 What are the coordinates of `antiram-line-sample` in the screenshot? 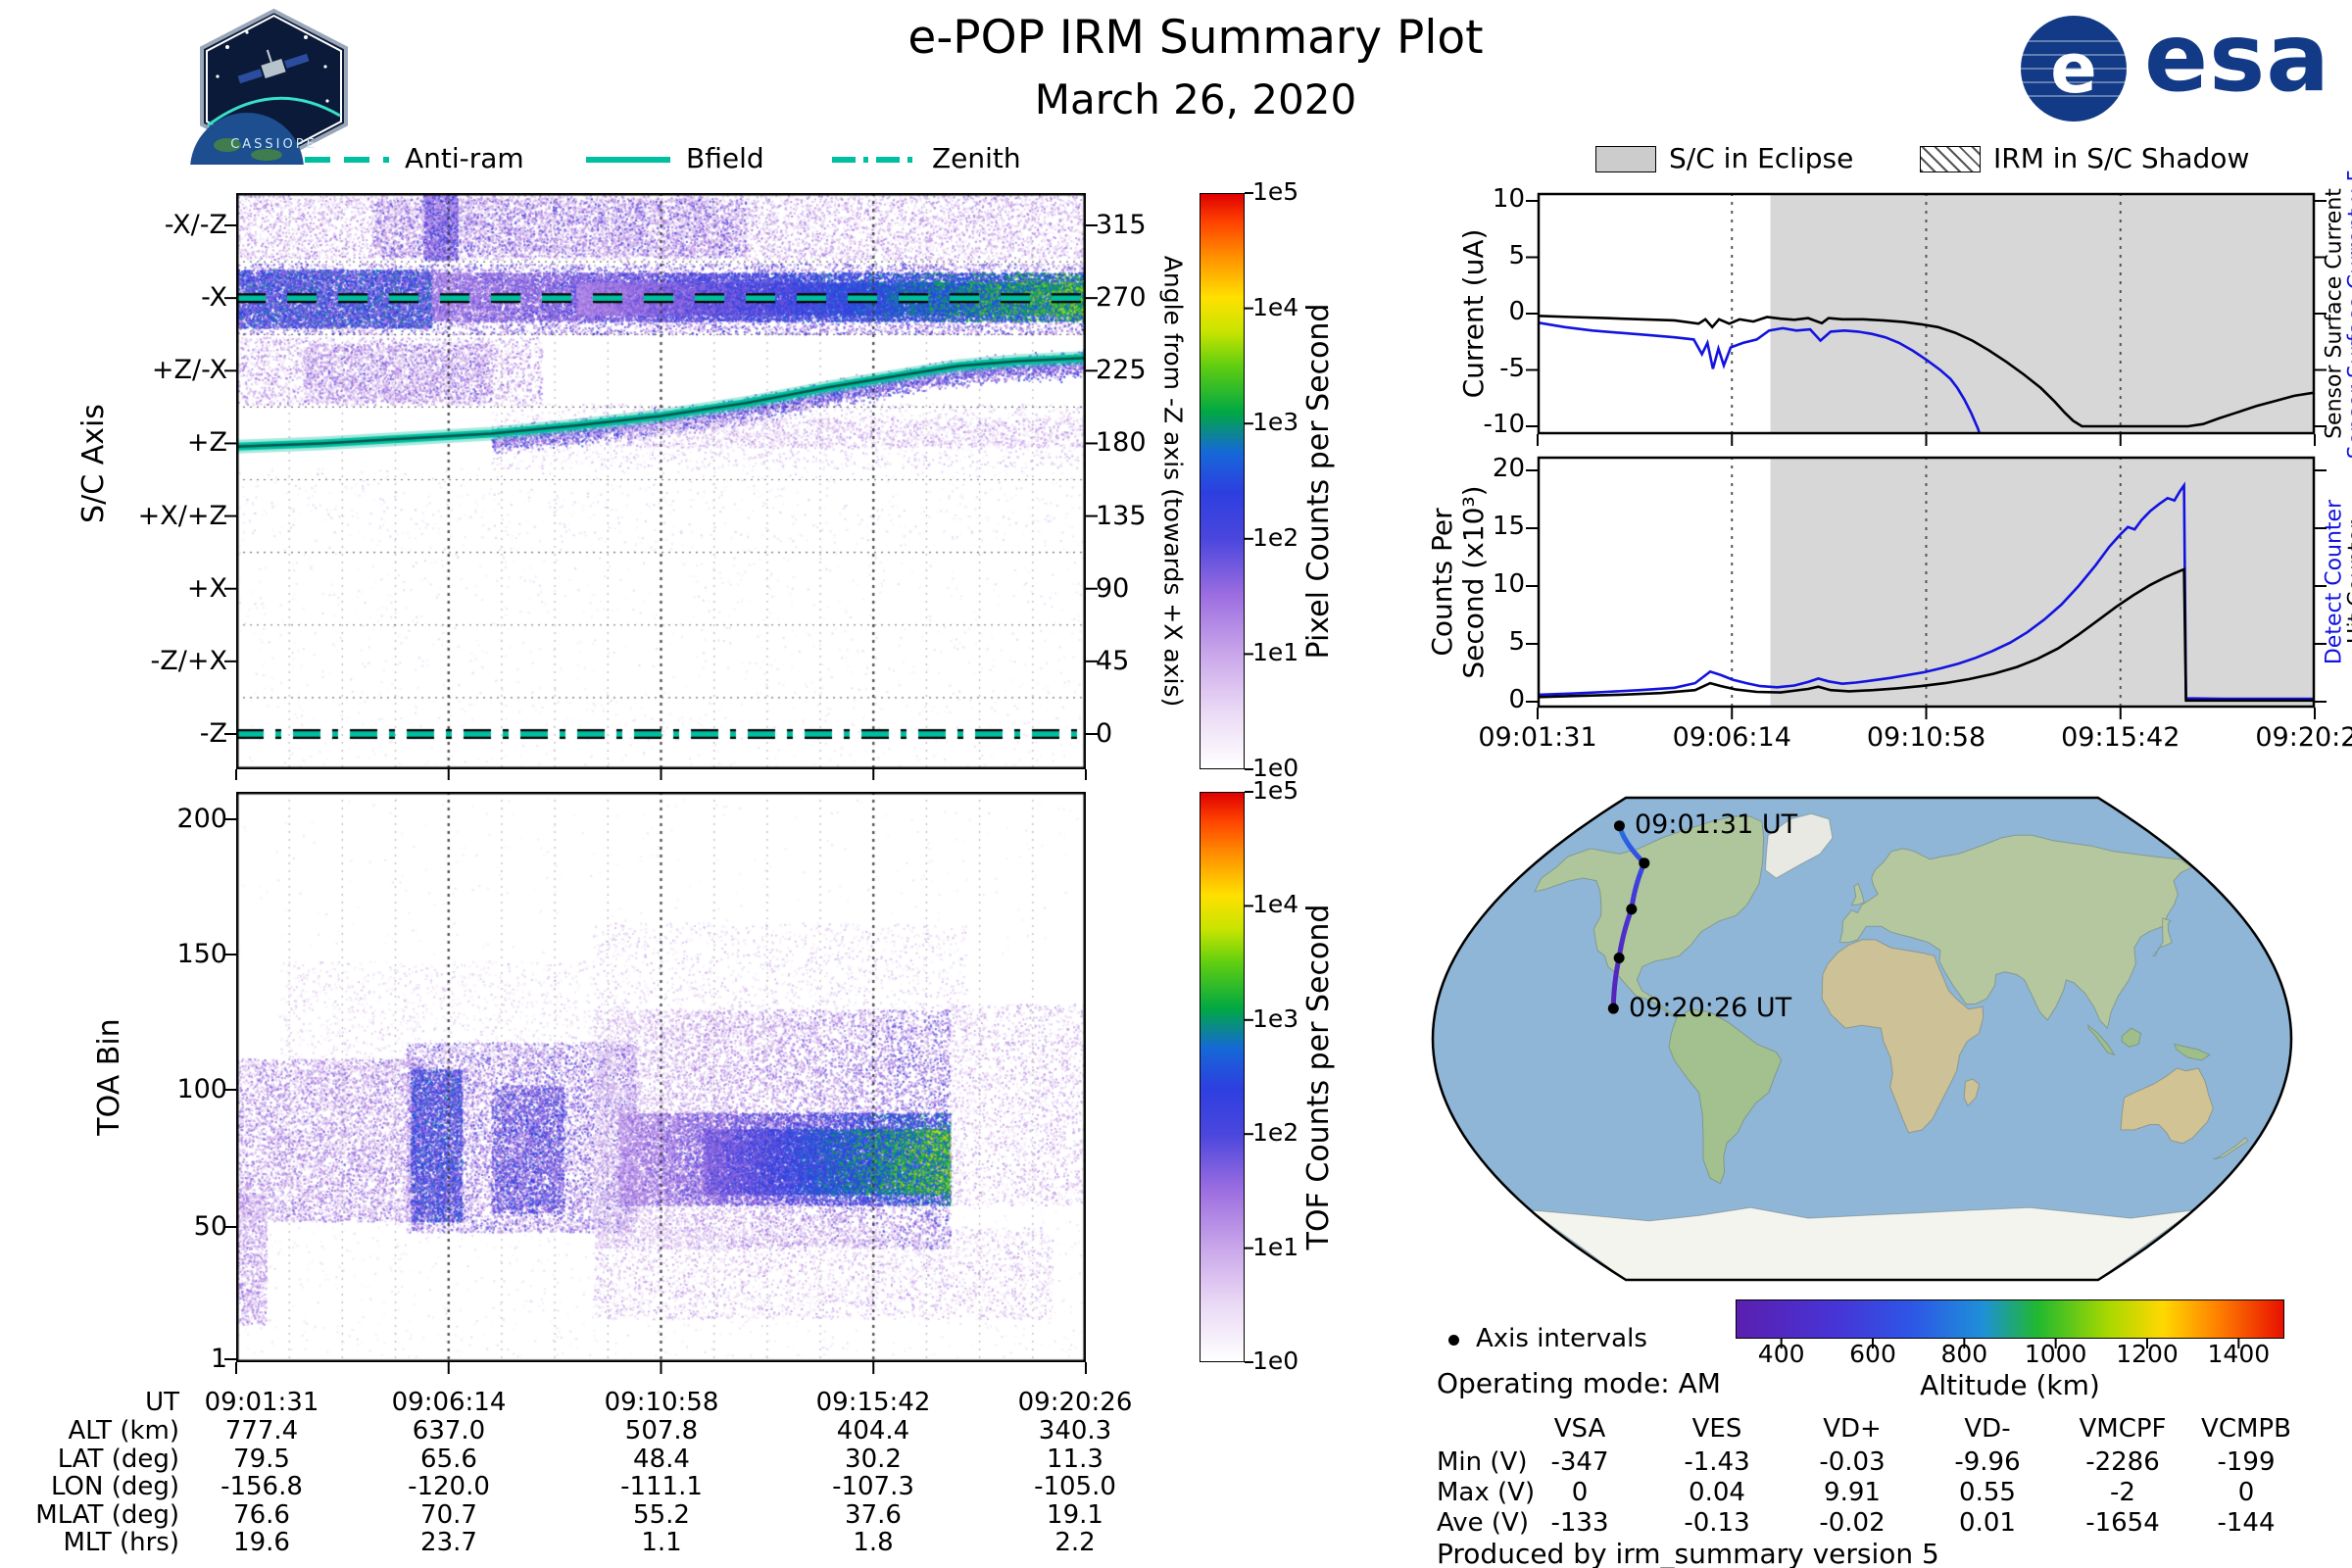 It's located at (347, 160).